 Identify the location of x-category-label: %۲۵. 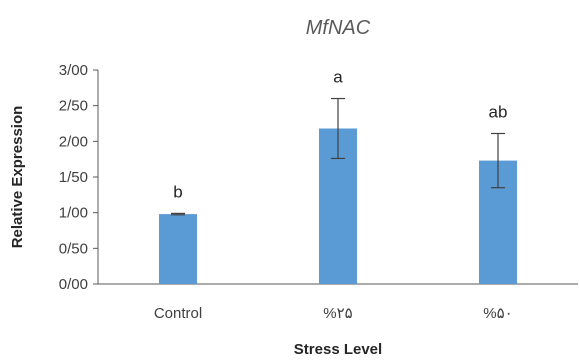
(337, 313).